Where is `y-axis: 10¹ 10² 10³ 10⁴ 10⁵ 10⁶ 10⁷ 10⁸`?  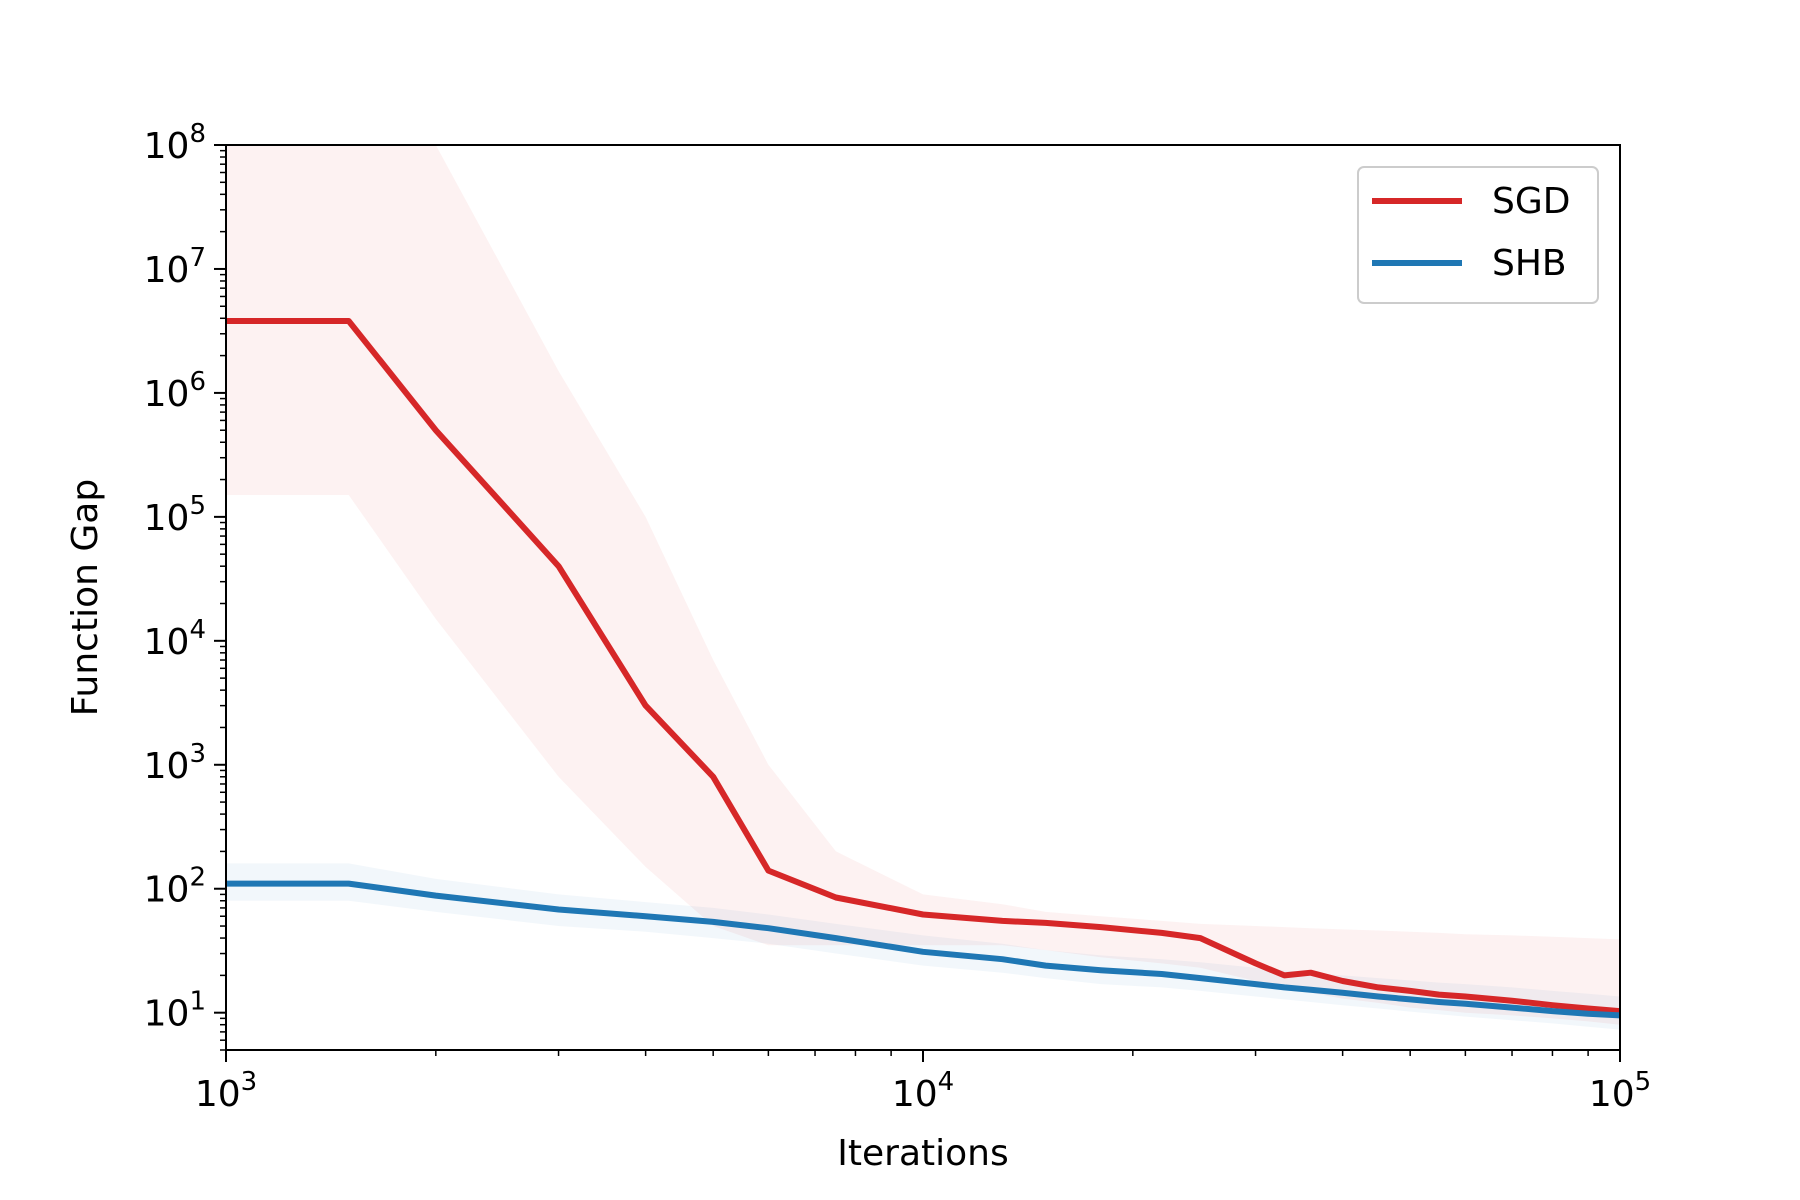
y-axis: 10¹ 10² 10³ 10⁴ 10⁵ 10⁶ 10⁷ 10⁸ is located at coordinates (185, 585).